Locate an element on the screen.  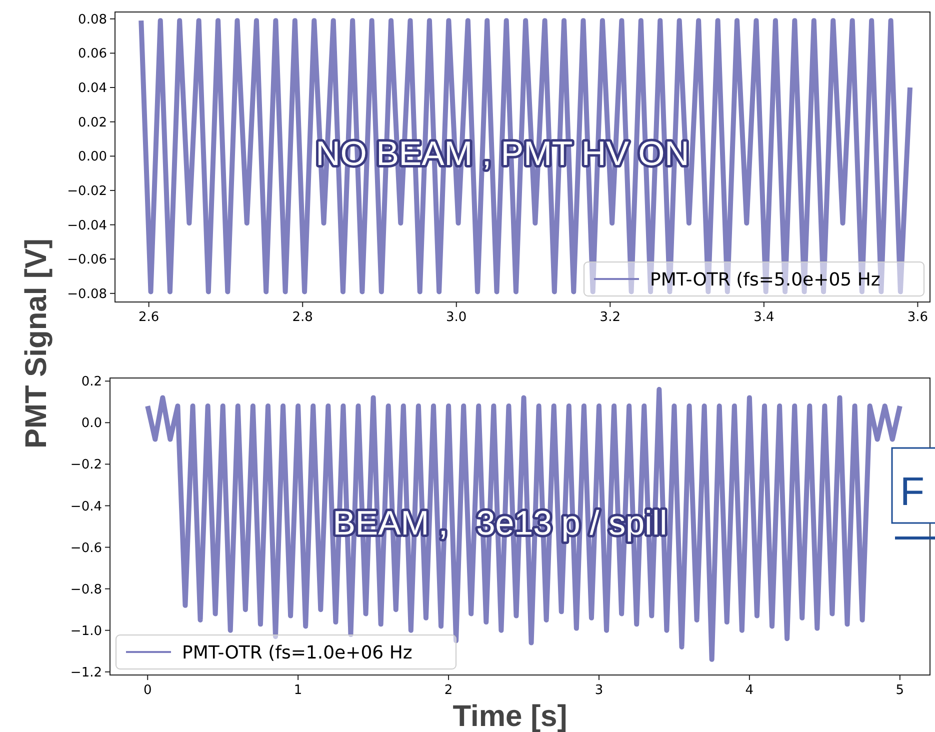
y-tick-label: 0.06 is located at coordinates (92, 54).